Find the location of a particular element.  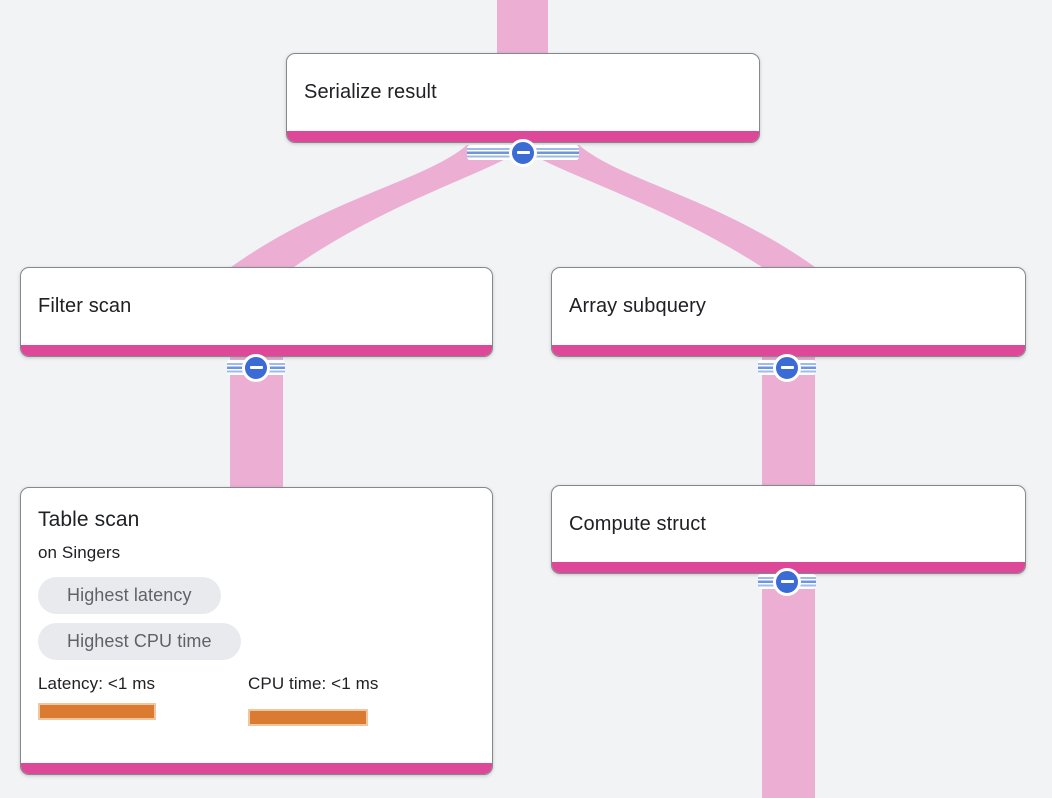

stat-label: CPU time: <1 ms is located at coordinates (313, 683).